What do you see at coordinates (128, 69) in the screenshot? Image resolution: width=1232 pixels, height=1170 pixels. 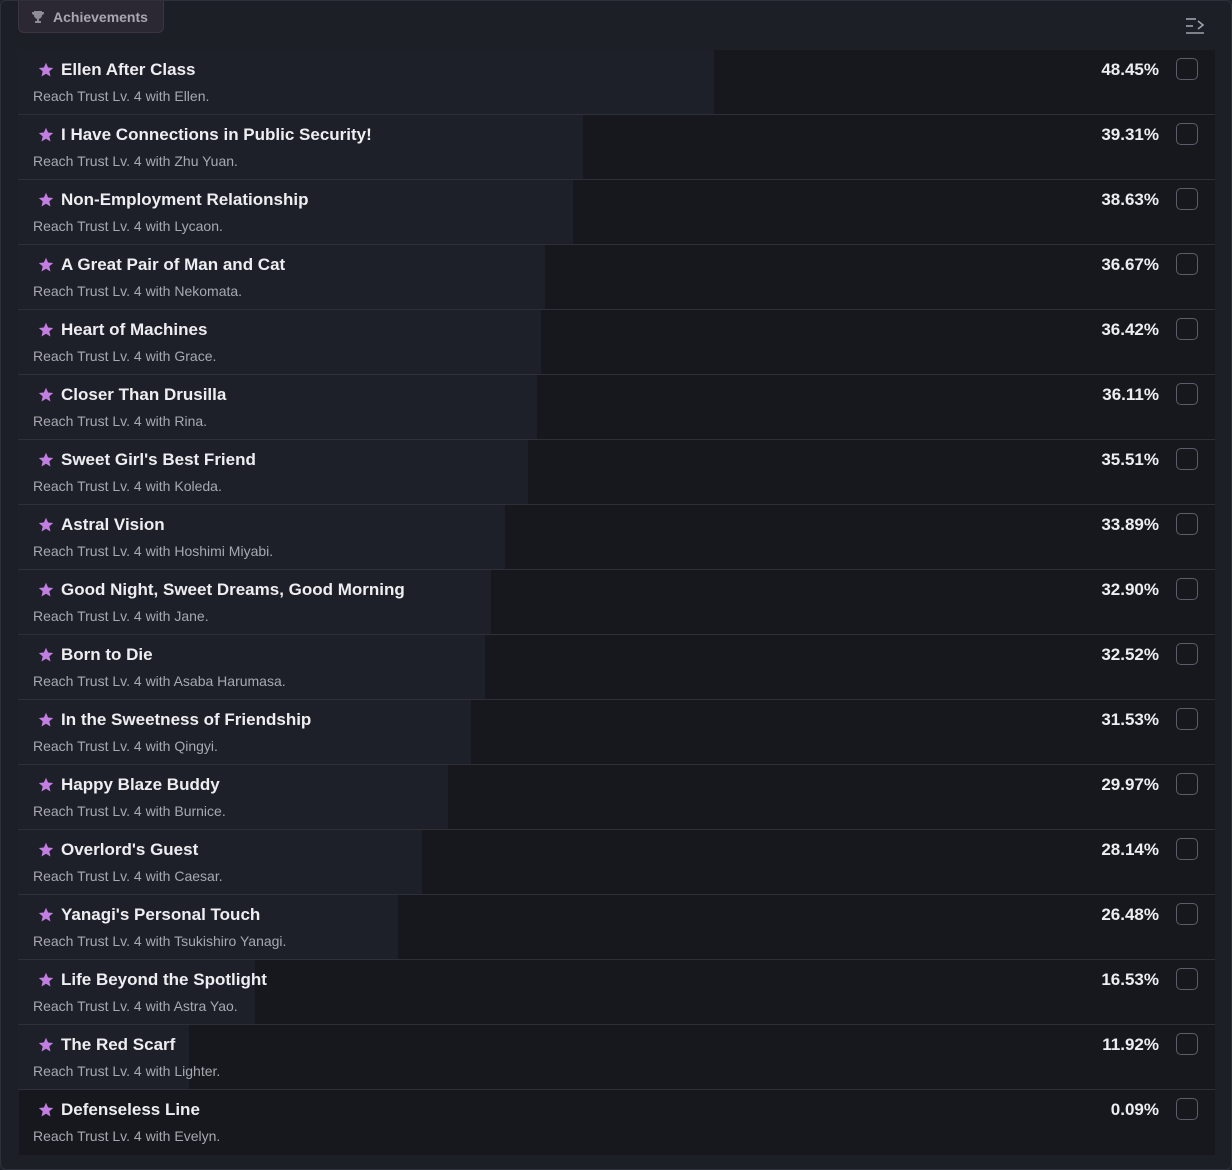 I see `achievement-title: Ellen After Class` at bounding box center [128, 69].